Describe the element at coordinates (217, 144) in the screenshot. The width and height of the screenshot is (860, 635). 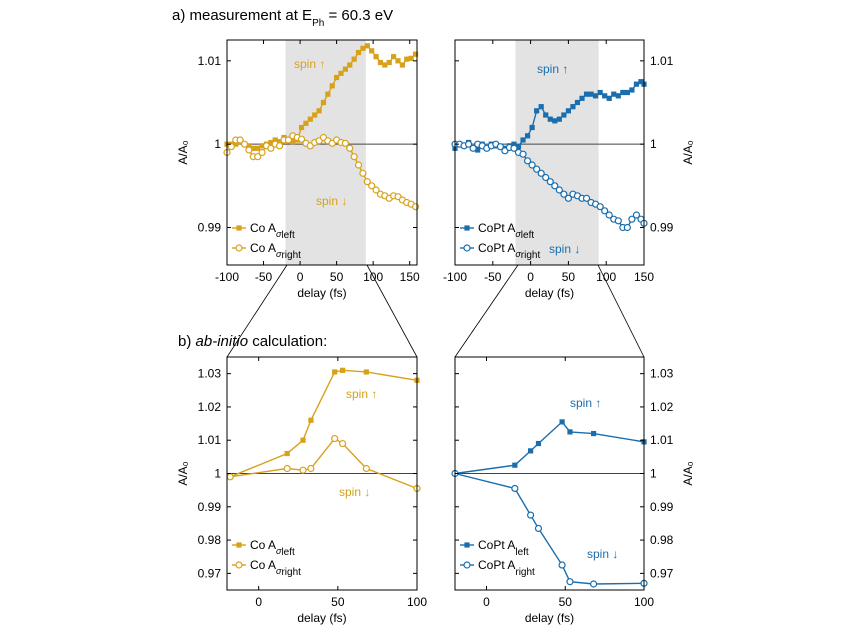
I see `y-tick-label: 1` at that location.